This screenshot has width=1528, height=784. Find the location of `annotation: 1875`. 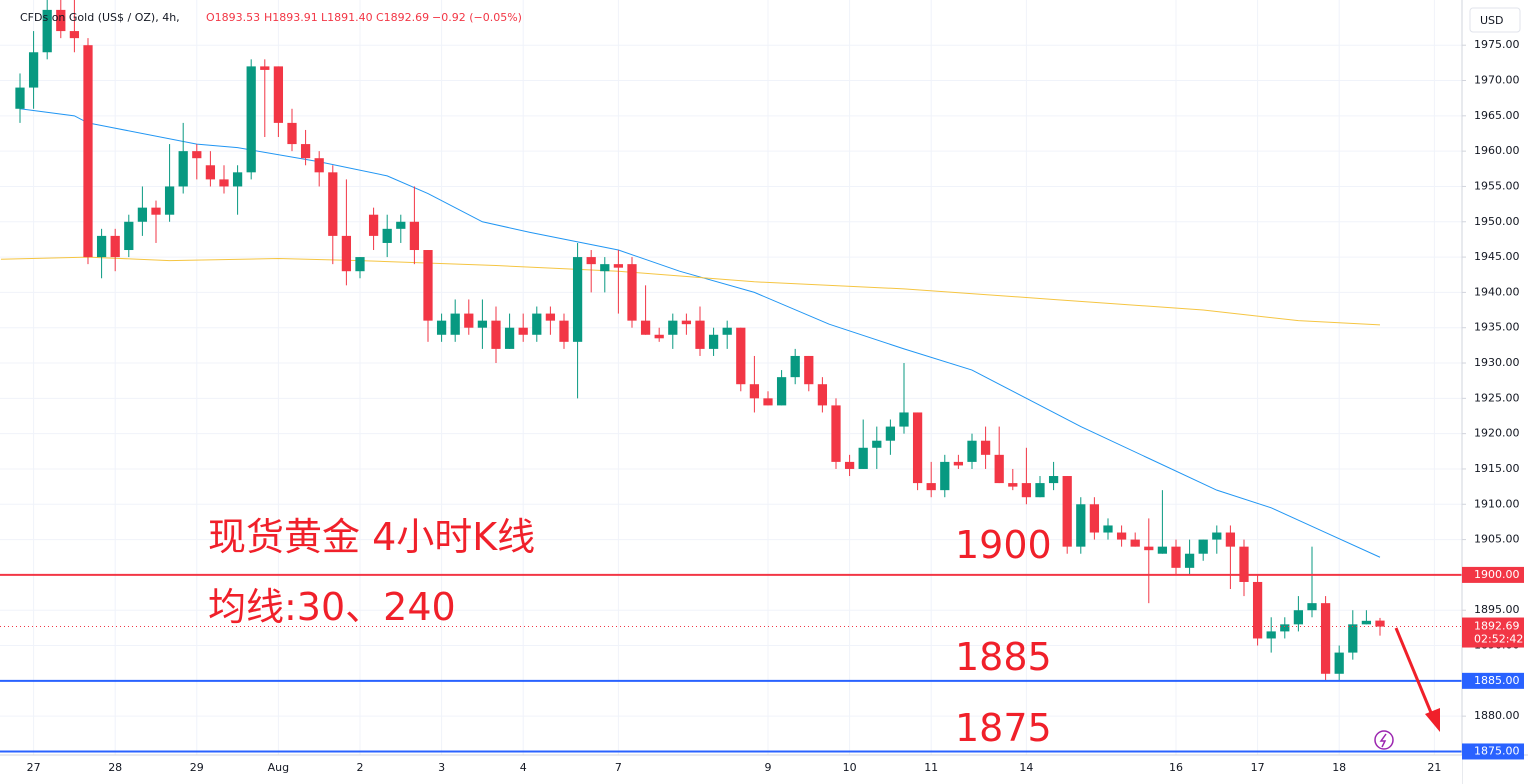

annotation: 1875 is located at coordinates (1003, 728).